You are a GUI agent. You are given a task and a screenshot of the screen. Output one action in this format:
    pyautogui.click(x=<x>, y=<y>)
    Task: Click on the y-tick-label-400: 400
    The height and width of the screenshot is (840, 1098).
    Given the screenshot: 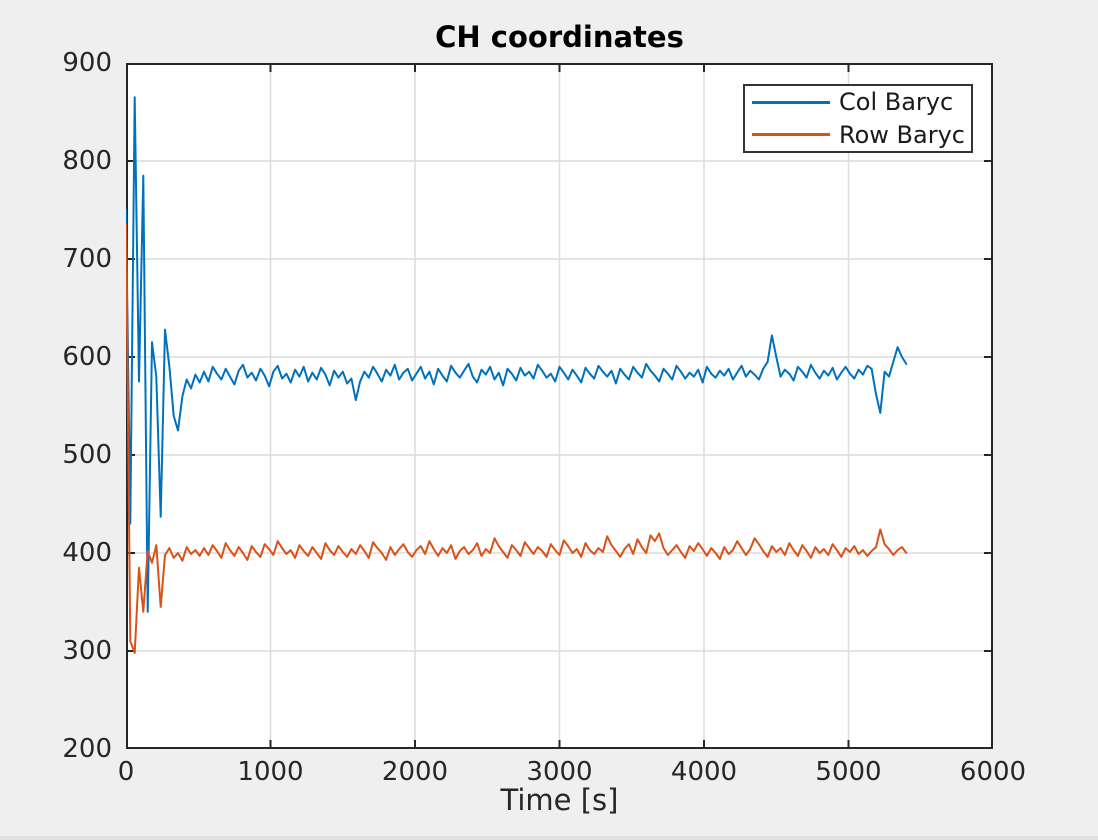 What is the action you would take?
    pyautogui.click(x=87, y=553)
    